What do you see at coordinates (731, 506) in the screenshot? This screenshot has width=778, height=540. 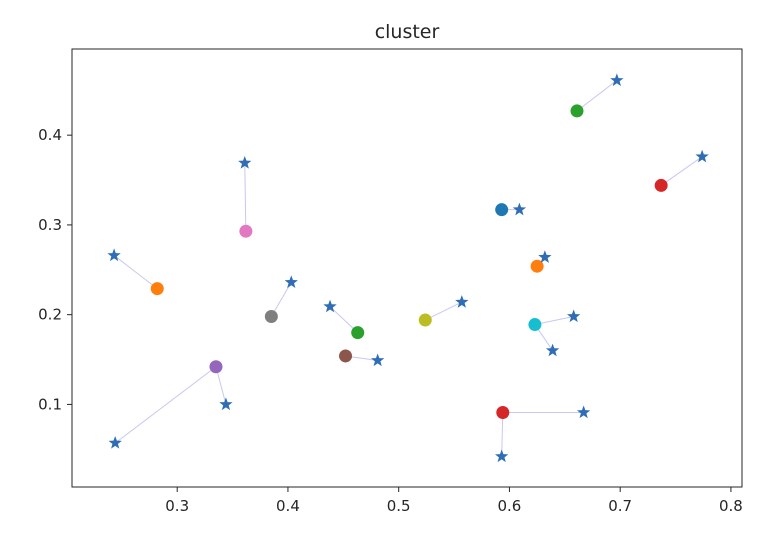 I see `x-tick-label-5: 0.8` at bounding box center [731, 506].